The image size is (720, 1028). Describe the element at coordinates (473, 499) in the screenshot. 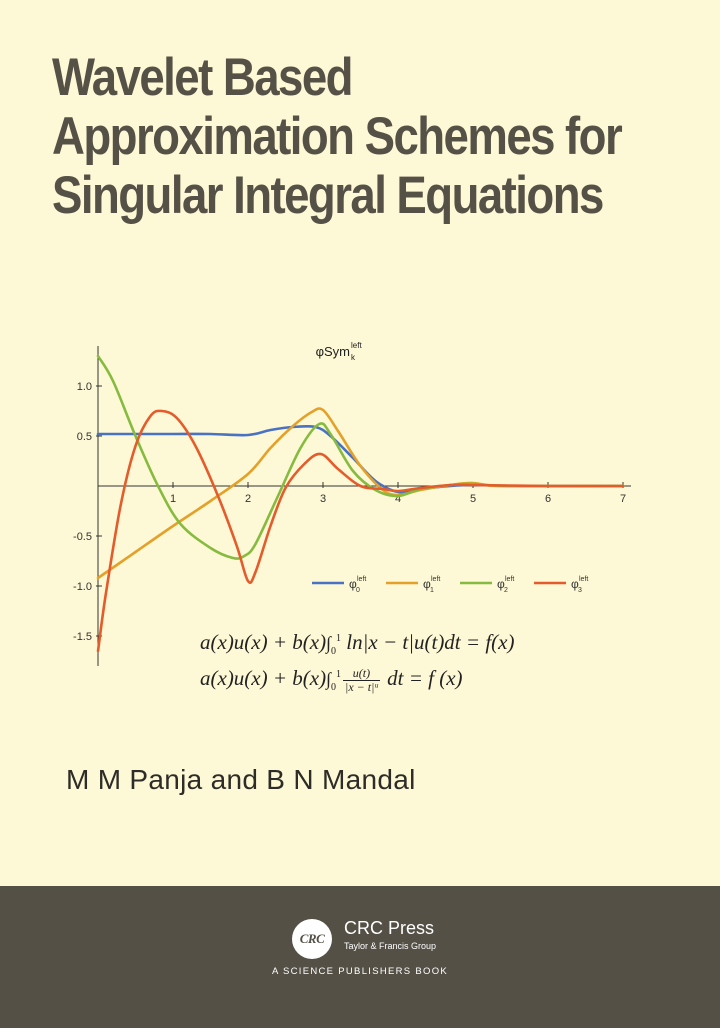

I see `x-tick-label: 5` at that location.